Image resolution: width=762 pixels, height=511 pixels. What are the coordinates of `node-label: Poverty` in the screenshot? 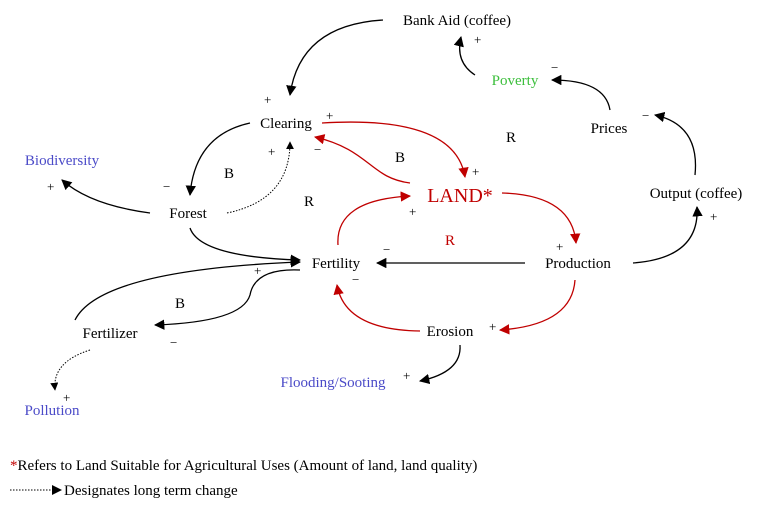 It's located at (515, 81).